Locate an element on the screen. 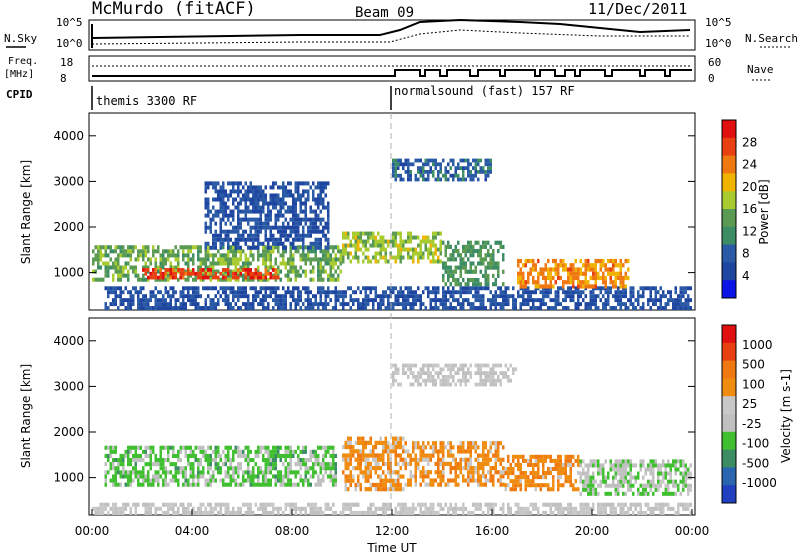 The image size is (800, 558). colorbar-tick-label: 12 is located at coordinates (749, 231).